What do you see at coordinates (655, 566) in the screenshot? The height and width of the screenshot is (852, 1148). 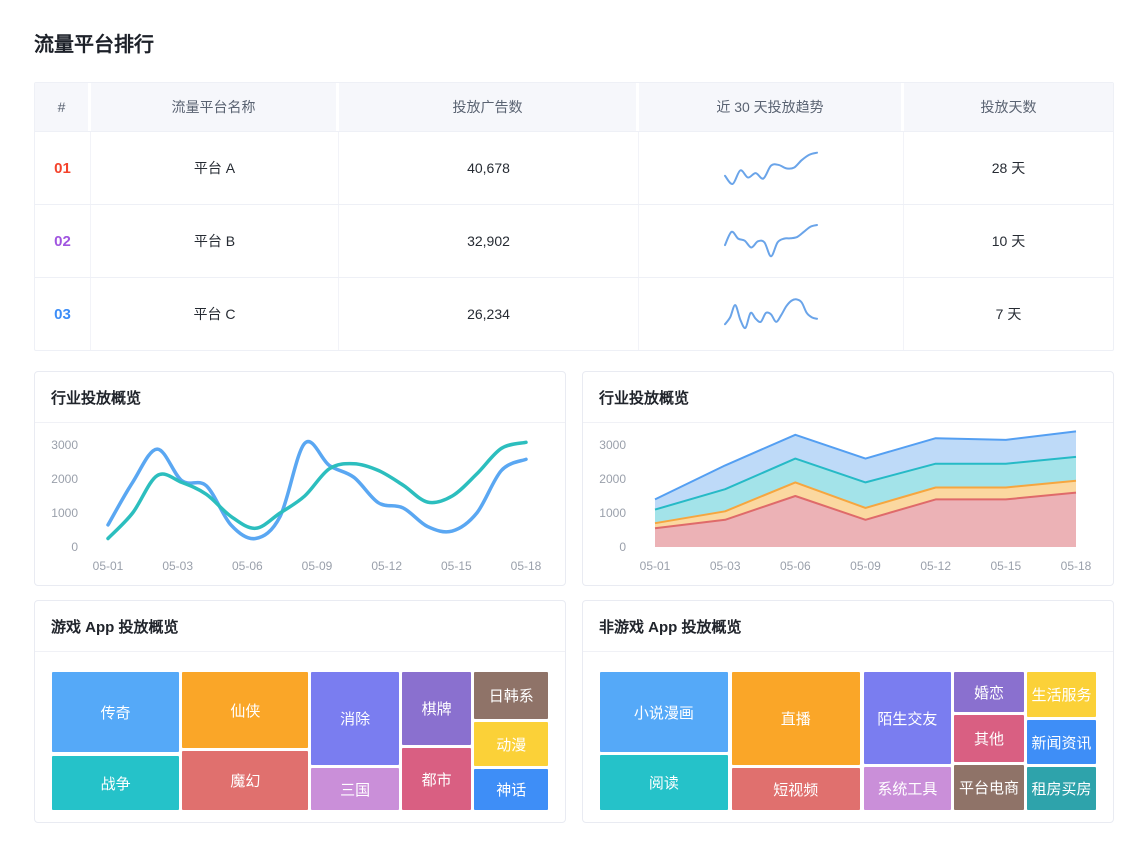 I see `x-axis-tick-label: 05-01` at bounding box center [655, 566].